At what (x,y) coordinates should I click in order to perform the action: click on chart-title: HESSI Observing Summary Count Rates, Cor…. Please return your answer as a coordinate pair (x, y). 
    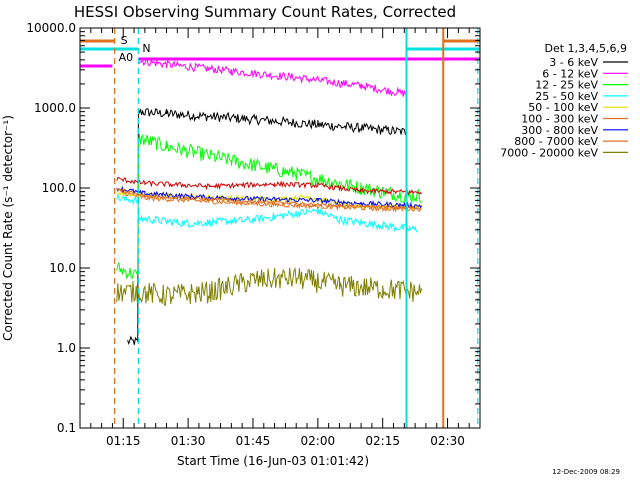
    Looking at the image, I should click on (265, 12).